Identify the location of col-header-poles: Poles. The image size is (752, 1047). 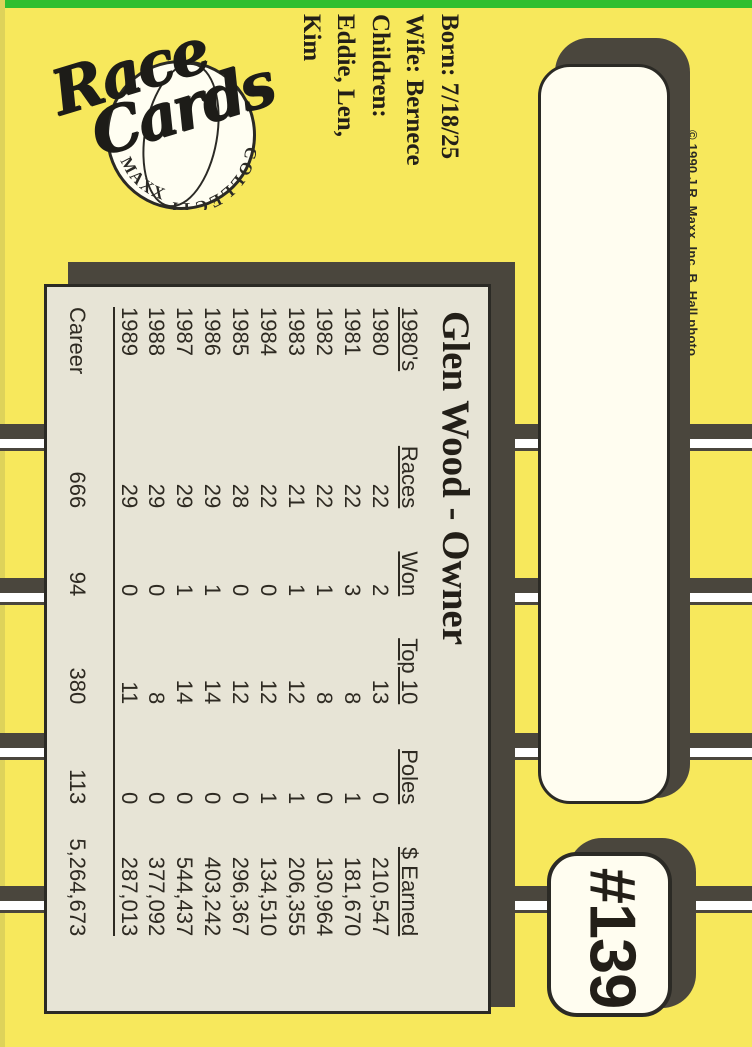
(409, 777).